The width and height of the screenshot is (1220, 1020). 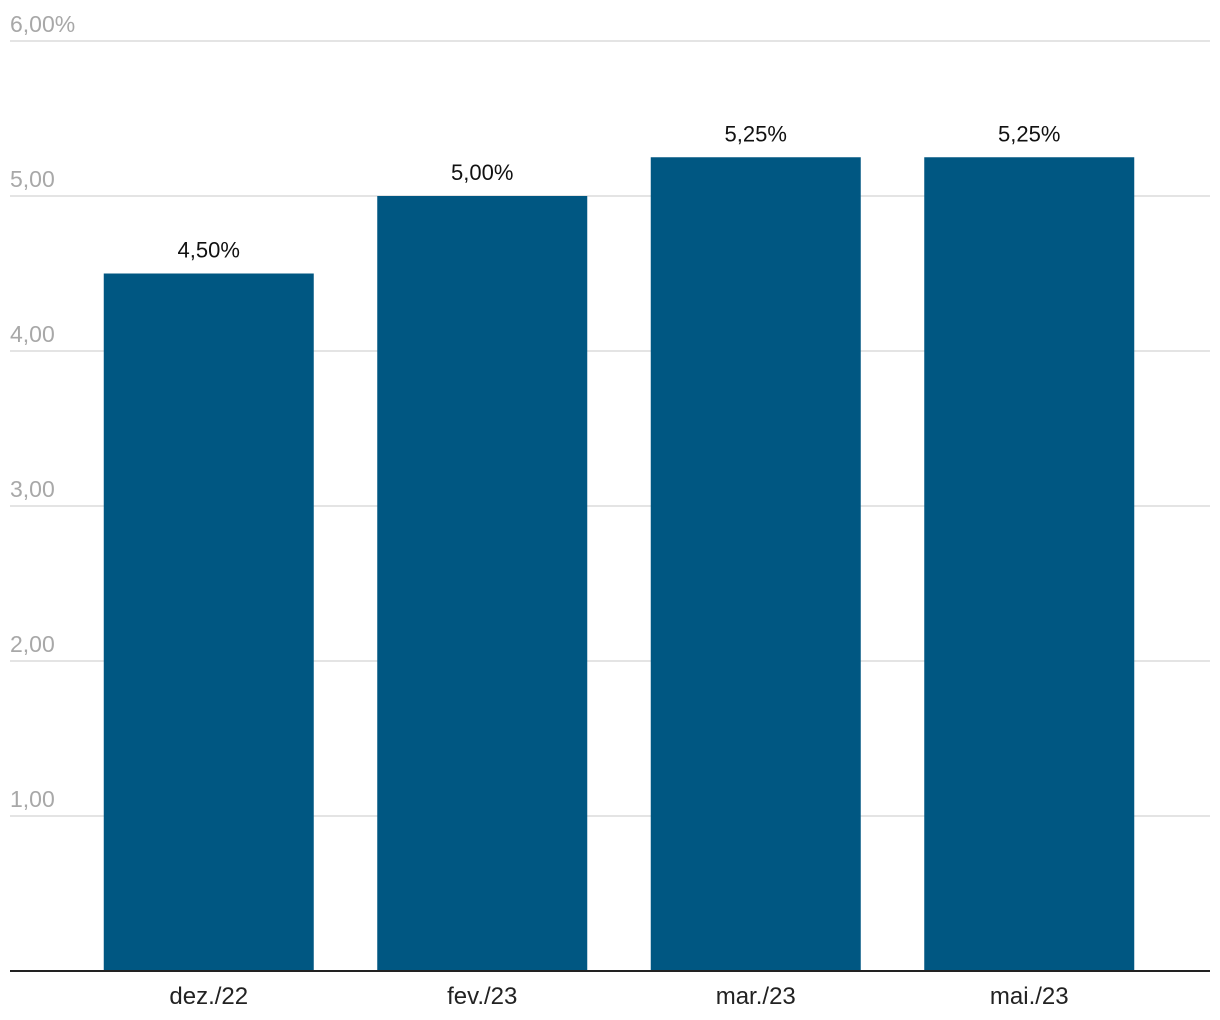 What do you see at coordinates (32, 179) in the screenshot?
I see `y-tick-label: 5,00` at bounding box center [32, 179].